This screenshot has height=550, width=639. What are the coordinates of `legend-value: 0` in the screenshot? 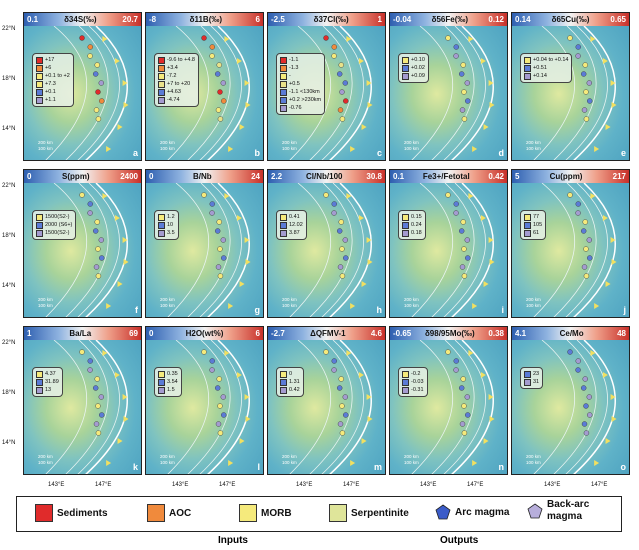 It's located at (291, 374).